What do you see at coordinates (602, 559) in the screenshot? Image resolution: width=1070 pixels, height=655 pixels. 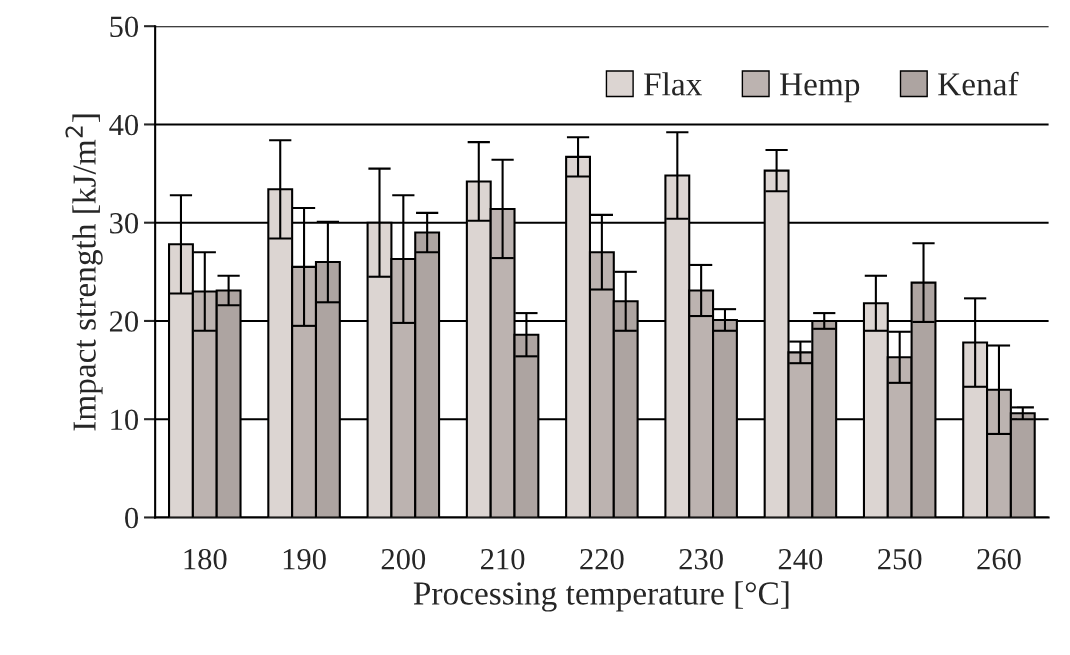 I see `x-tick-label: 220` at bounding box center [602, 559].